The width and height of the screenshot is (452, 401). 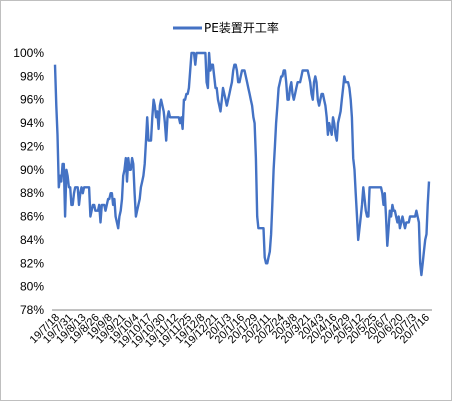 I want to click on y-tick-label: 78%, so click(x=32, y=310).